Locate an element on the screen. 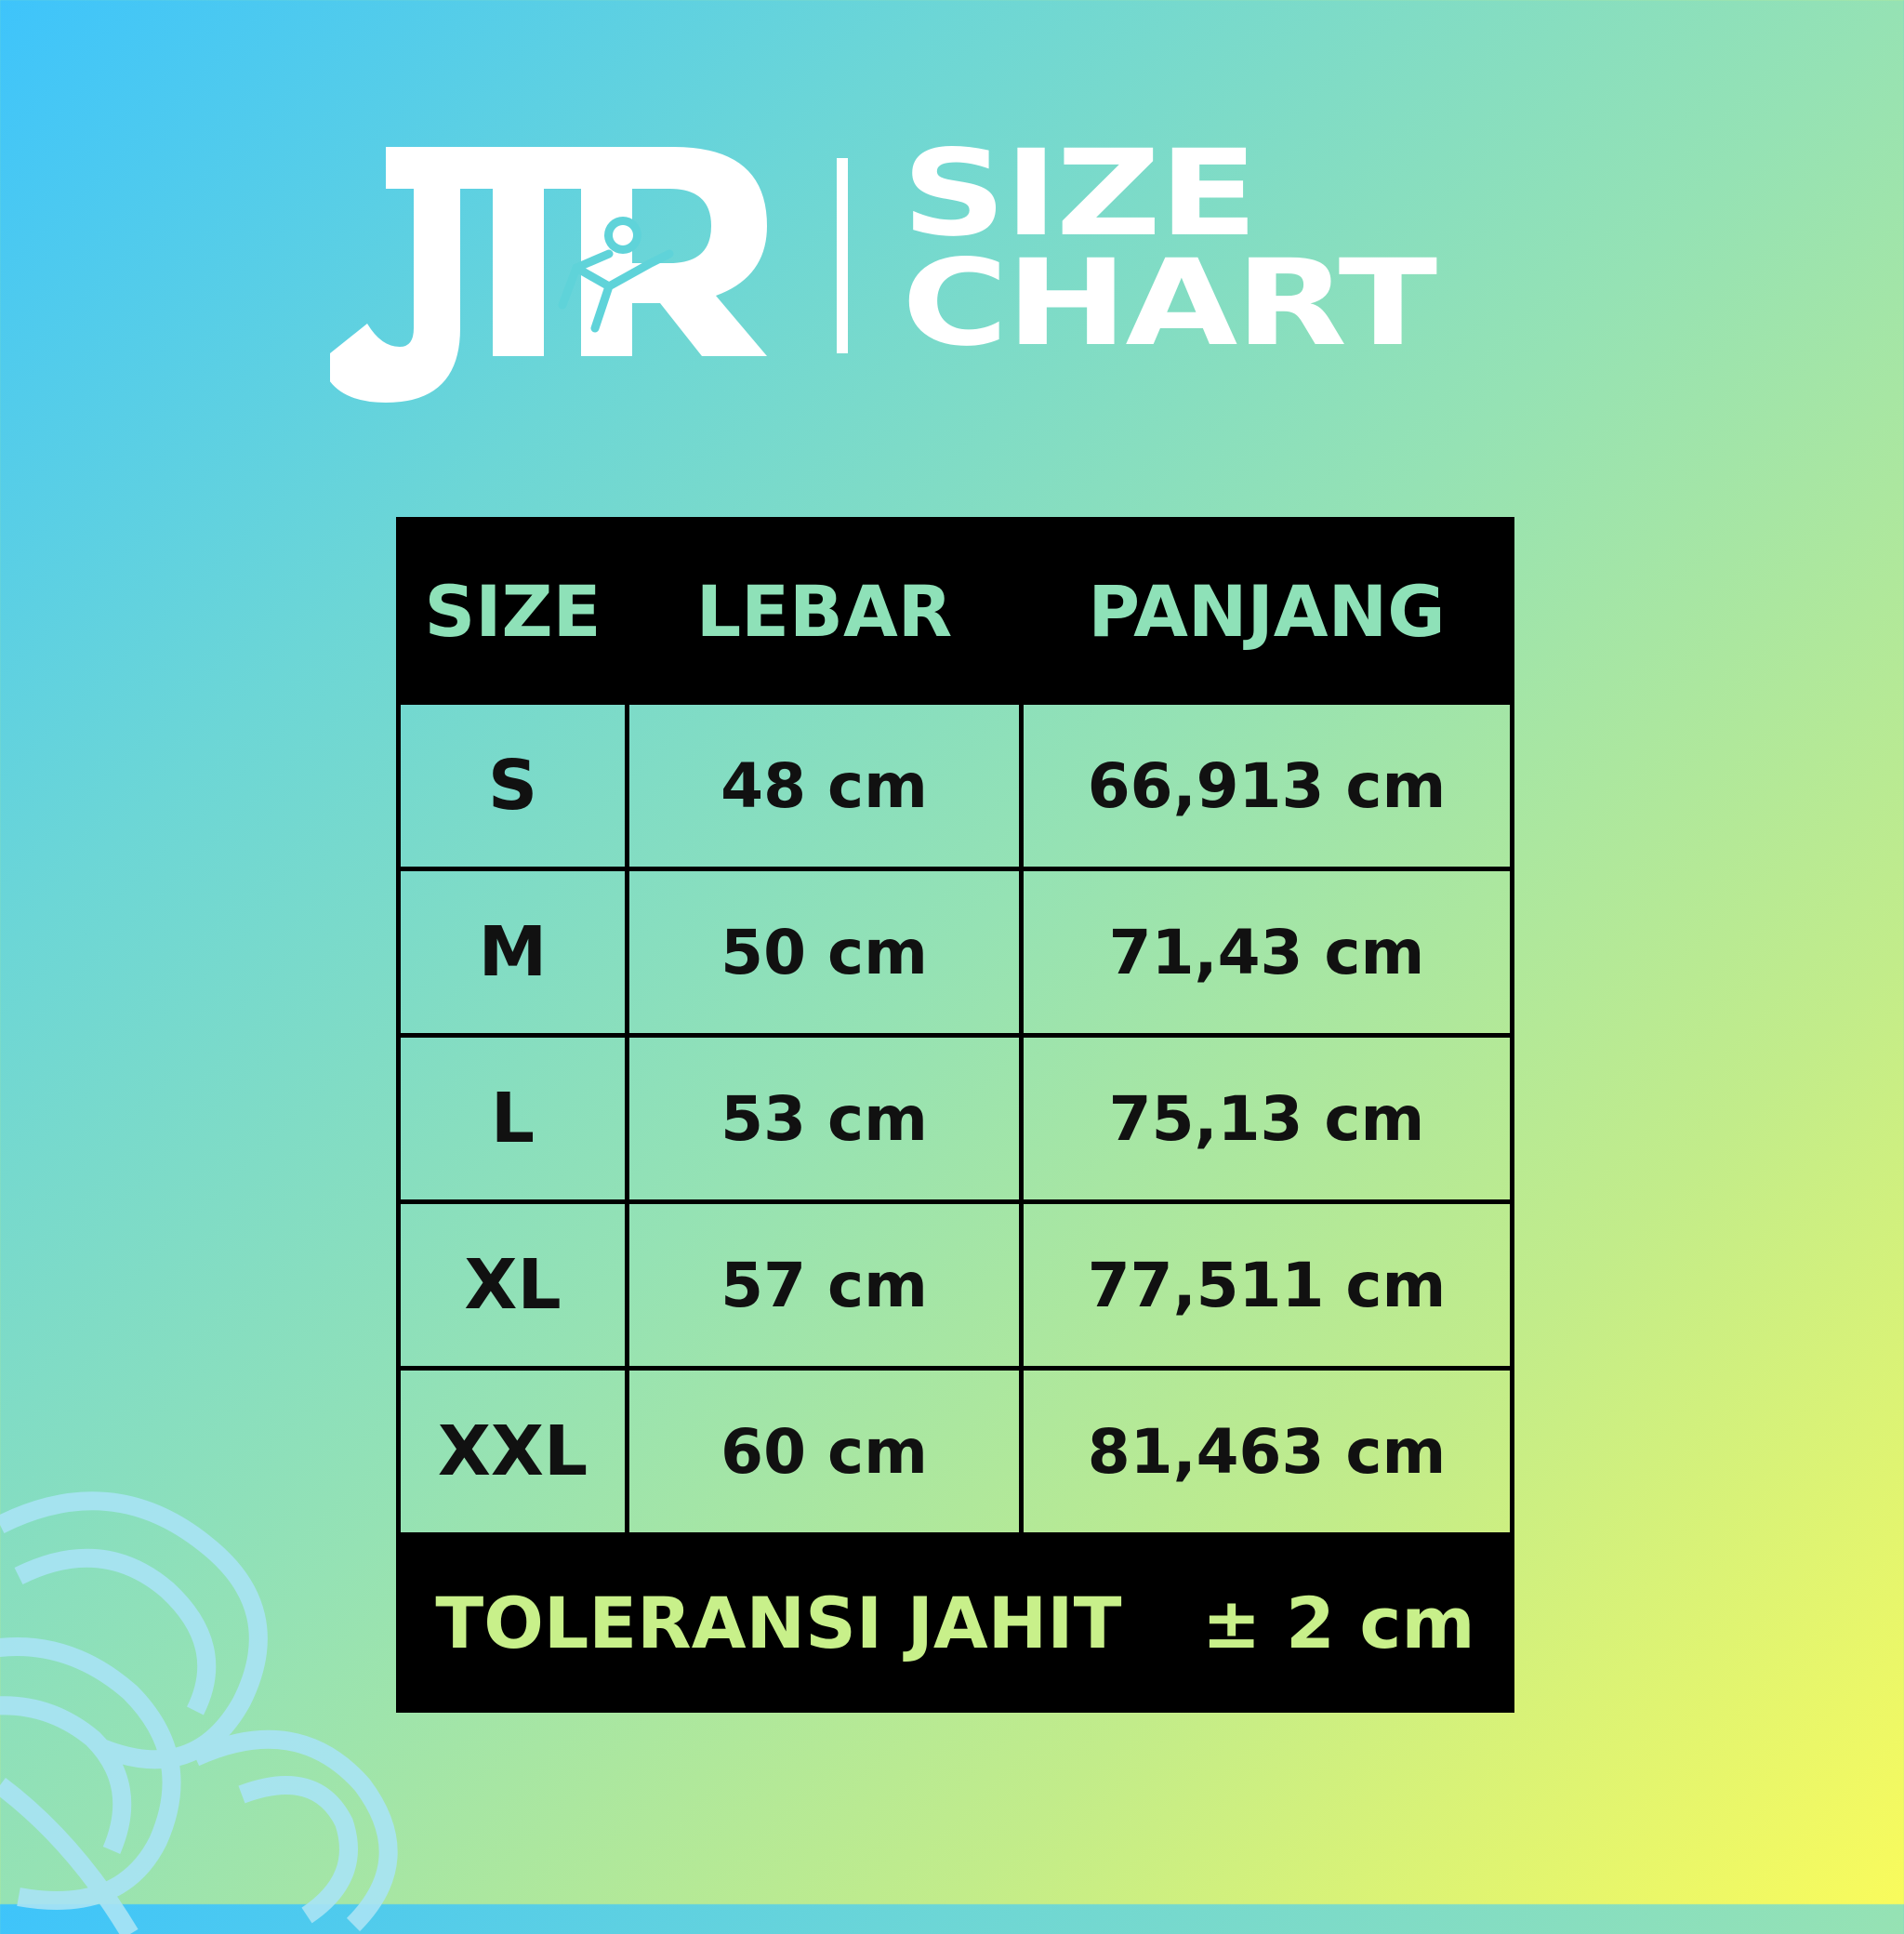 The height and width of the screenshot is (1934, 1904). lebar-cell: 50 cm is located at coordinates (824, 953).